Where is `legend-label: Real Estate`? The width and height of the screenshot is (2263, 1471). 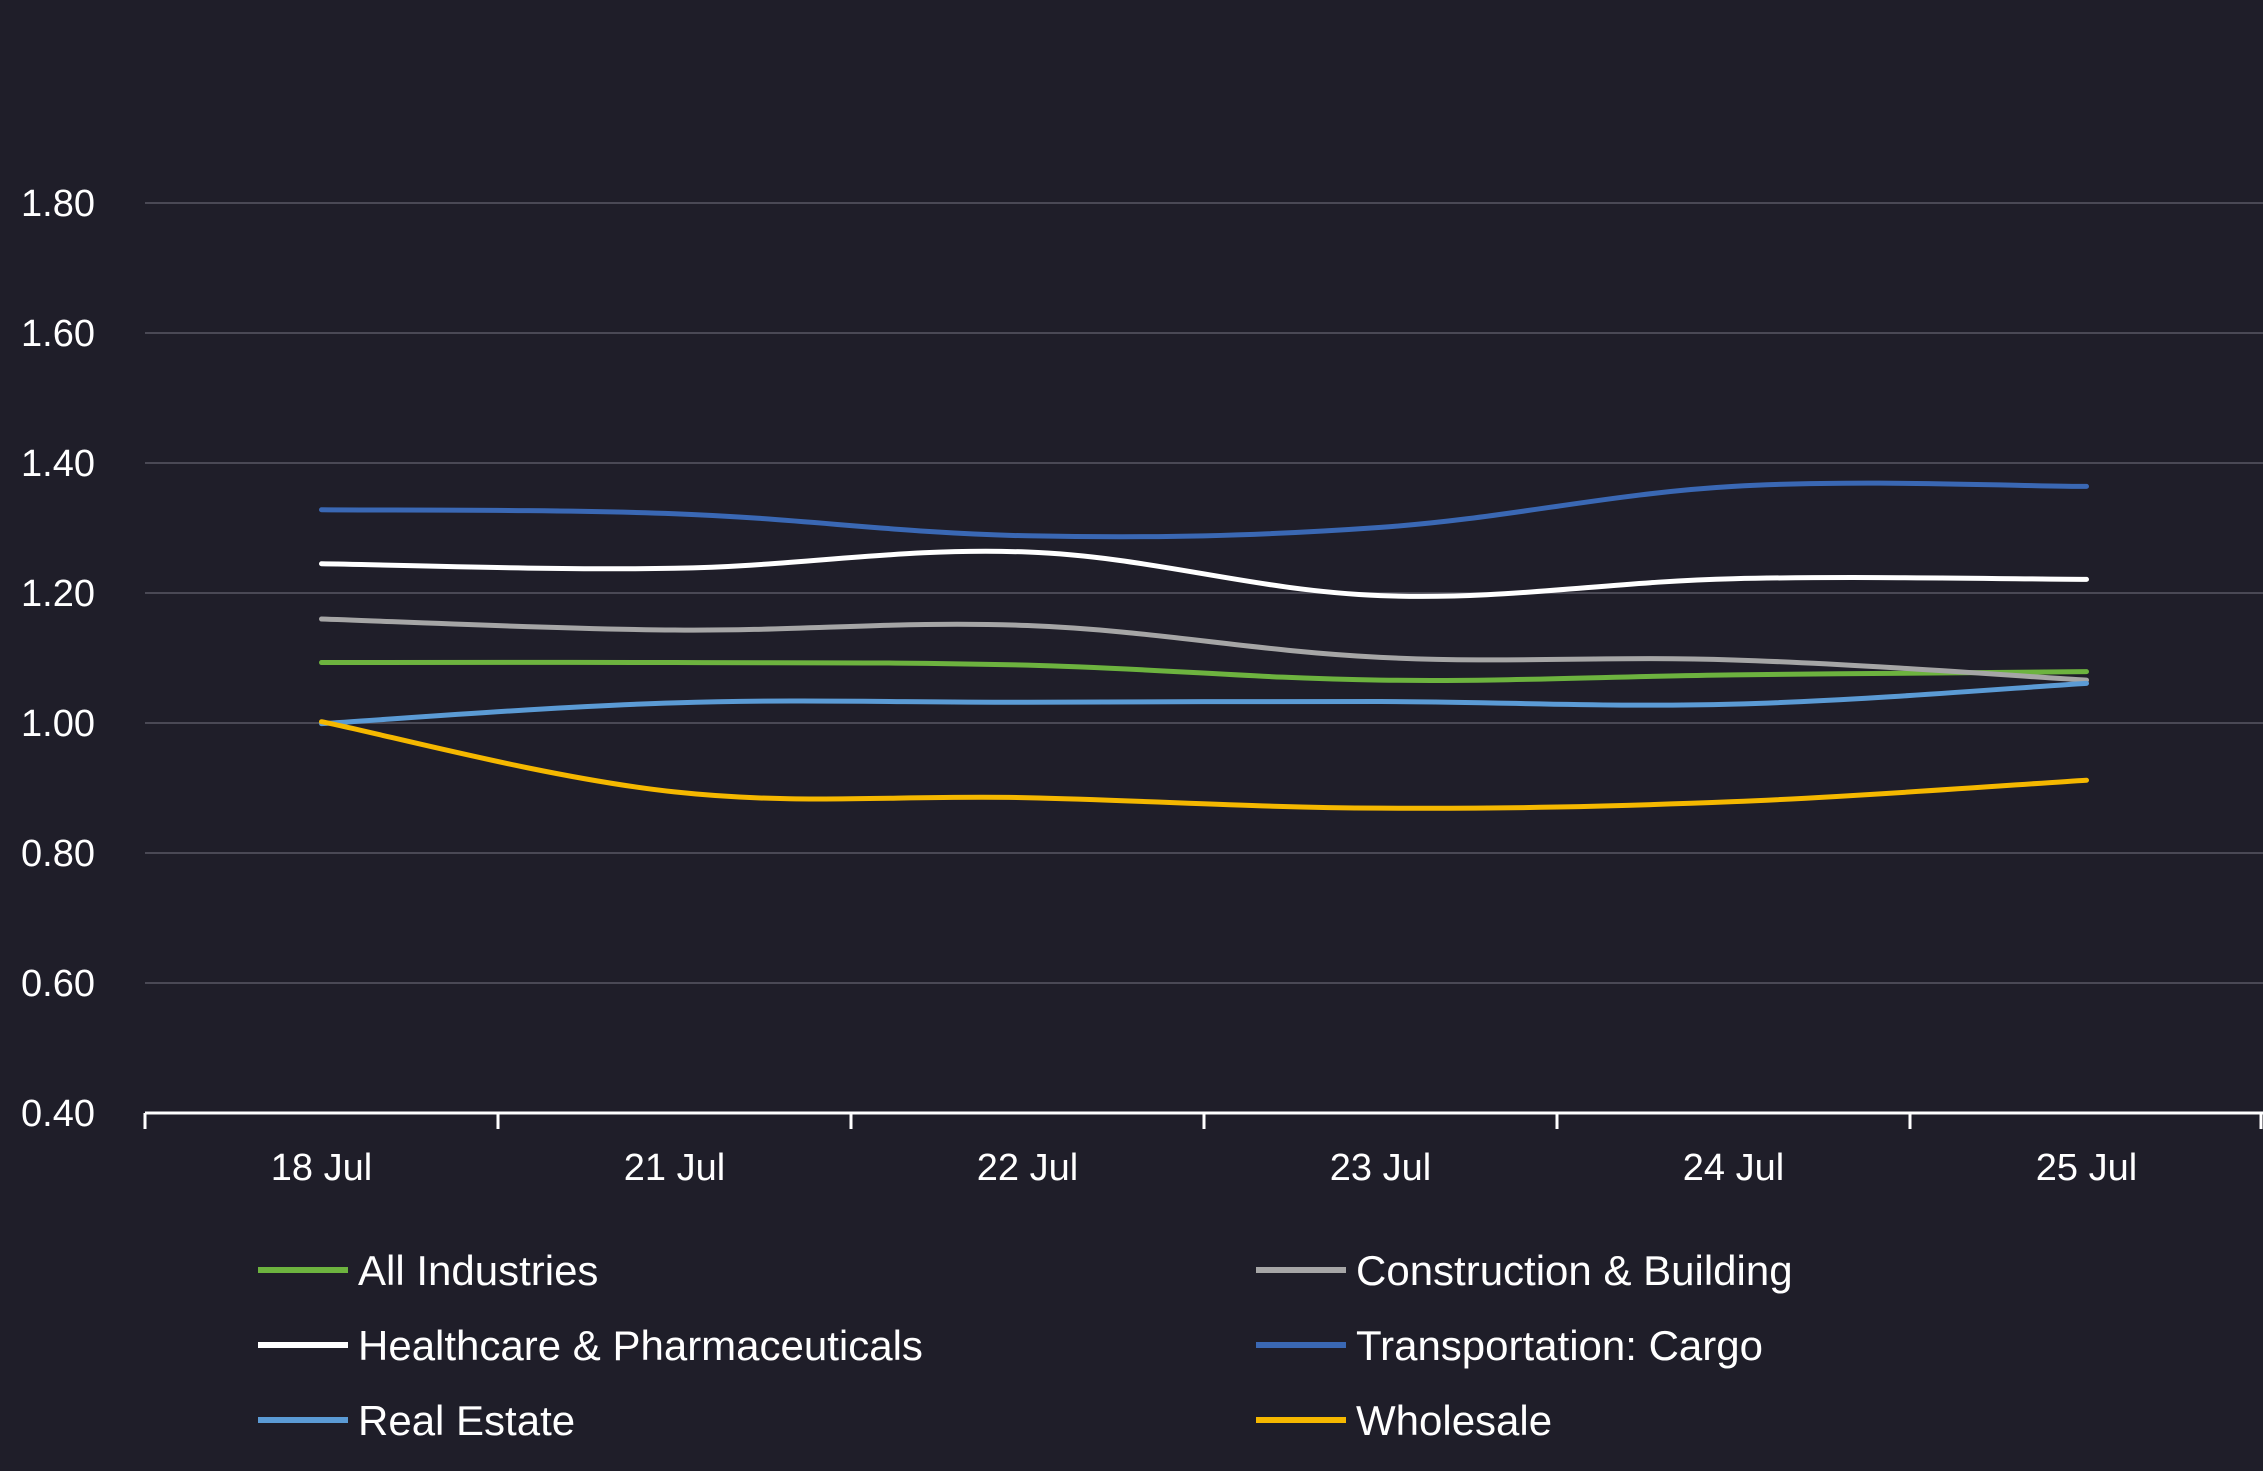 legend-label: Real Estate is located at coordinates (466, 1420).